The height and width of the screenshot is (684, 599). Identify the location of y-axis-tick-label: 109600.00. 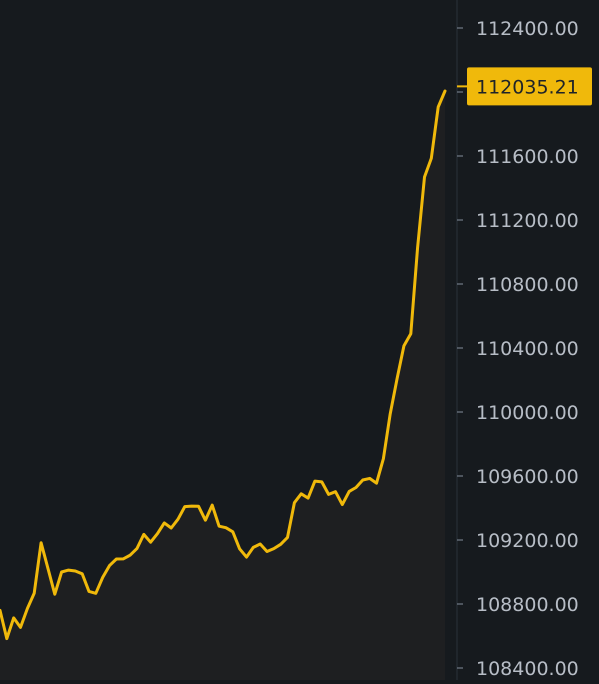
(527, 477).